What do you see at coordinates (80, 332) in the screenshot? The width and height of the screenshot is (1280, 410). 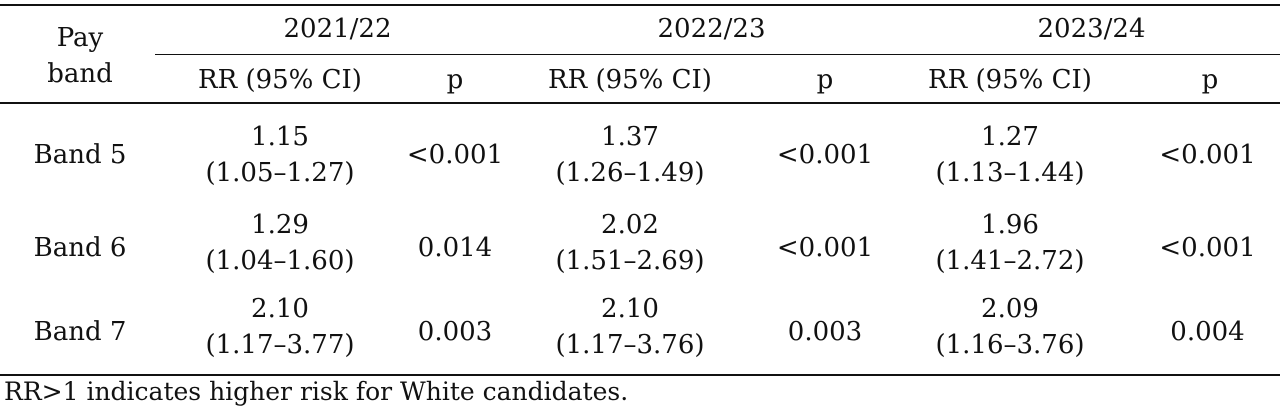 I see `row-label-band-7: Band 7` at bounding box center [80, 332].